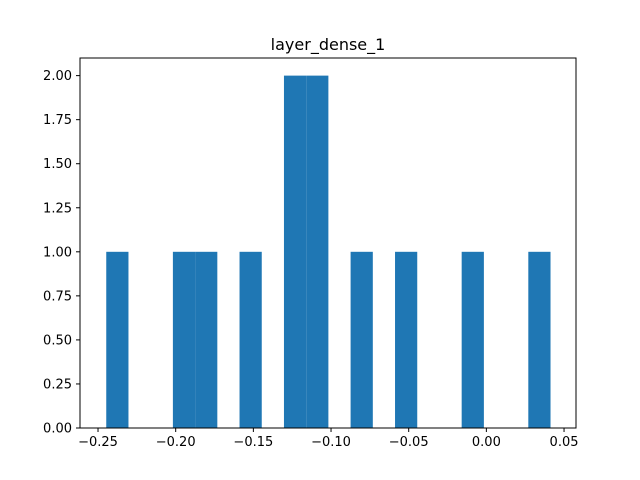 Image resolution: width=640 pixels, height=480 pixels. I want to click on x-tick-label-6: 0.00, so click(486, 442).